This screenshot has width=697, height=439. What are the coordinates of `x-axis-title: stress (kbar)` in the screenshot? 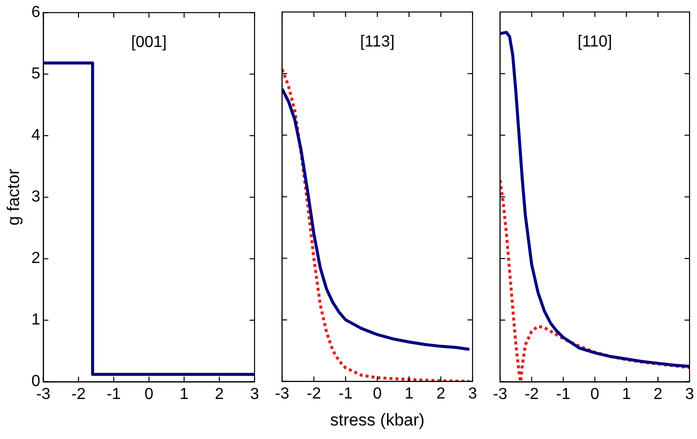 It's located at (377, 420).